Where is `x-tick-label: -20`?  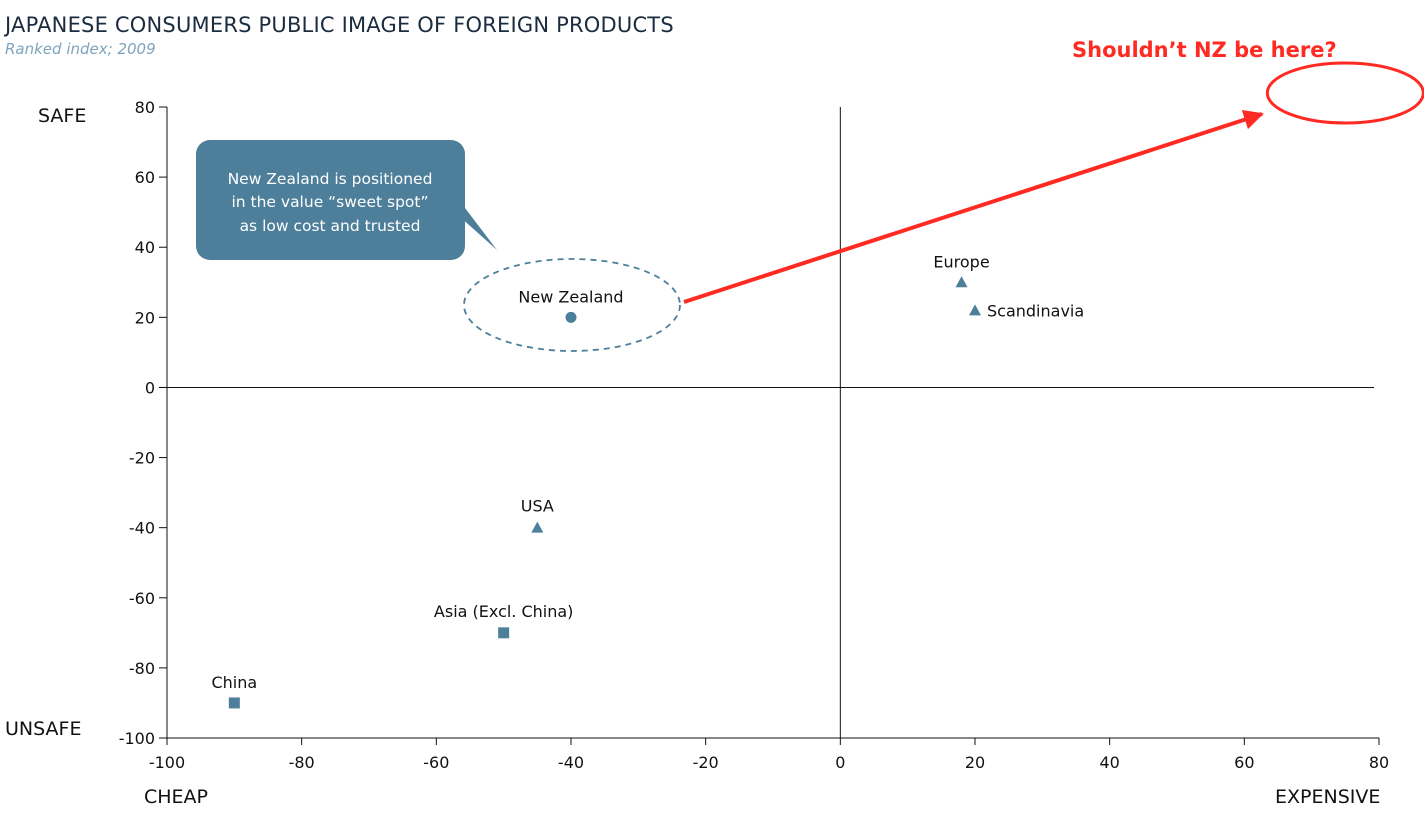 x-tick-label: -20 is located at coordinates (706, 762).